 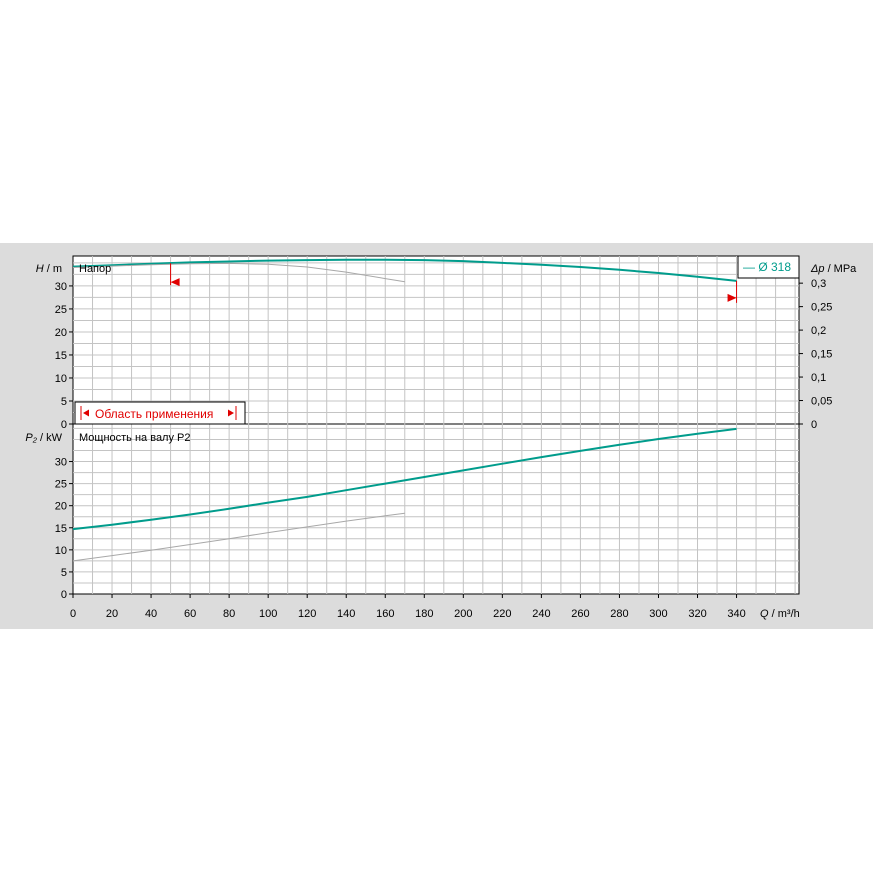 I want to click on flow-tick-label: 220, so click(x=502, y=614).